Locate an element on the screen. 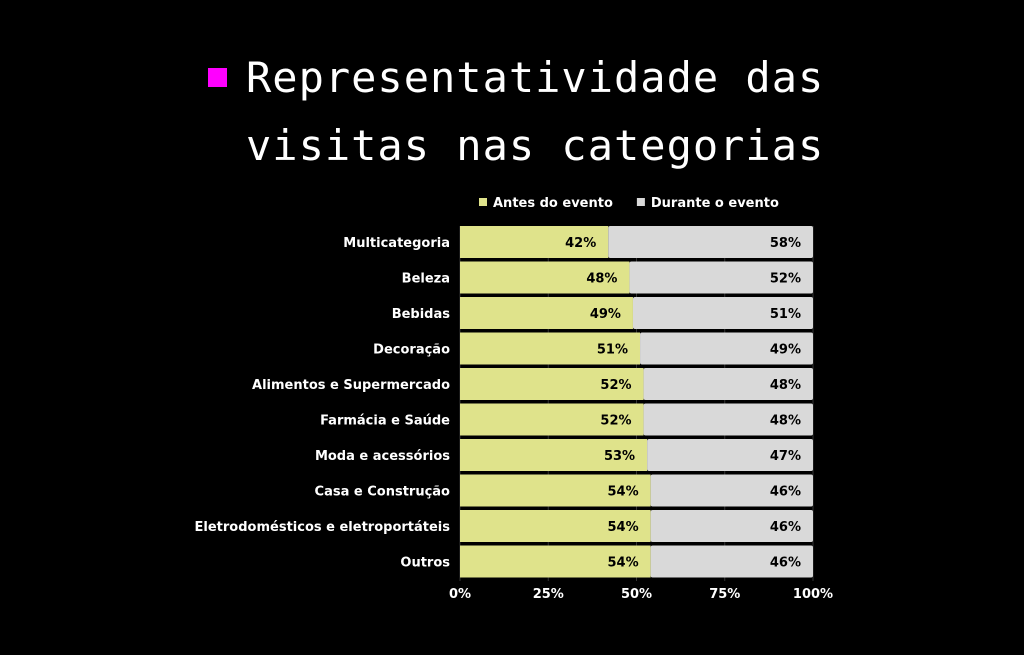 The width and height of the screenshot is (1024, 655). category-label: Moda e acessórios is located at coordinates (382, 456).